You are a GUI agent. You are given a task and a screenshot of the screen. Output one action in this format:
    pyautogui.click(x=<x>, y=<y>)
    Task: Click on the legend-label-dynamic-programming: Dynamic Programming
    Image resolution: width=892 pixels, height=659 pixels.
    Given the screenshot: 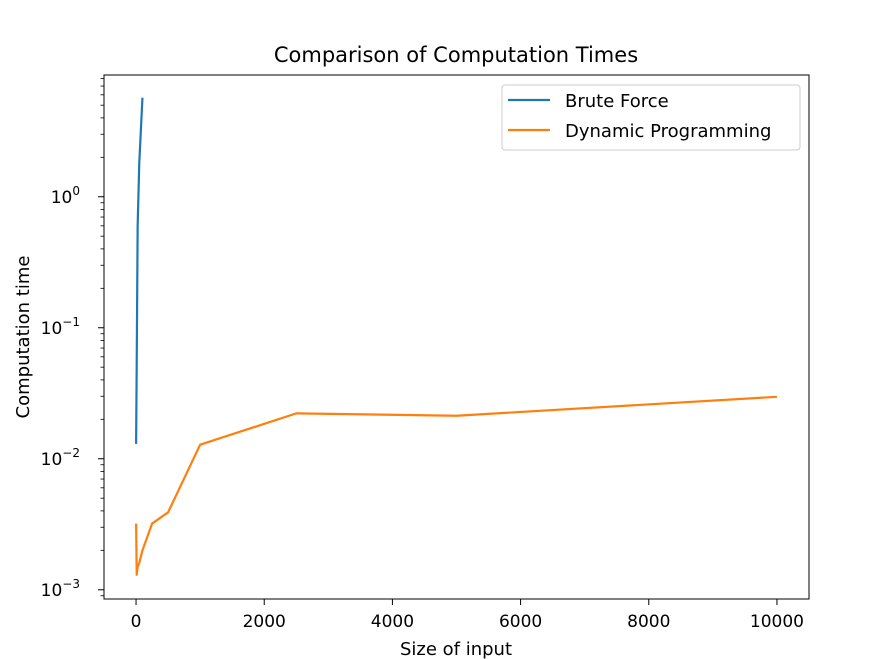 What is the action you would take?
    pyautogui.click(x=668, y=131)
    